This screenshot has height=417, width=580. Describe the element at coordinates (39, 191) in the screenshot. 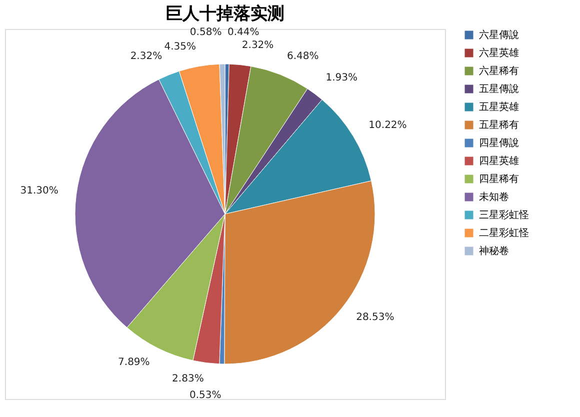

I see `data-label: 31.30%` at that location.